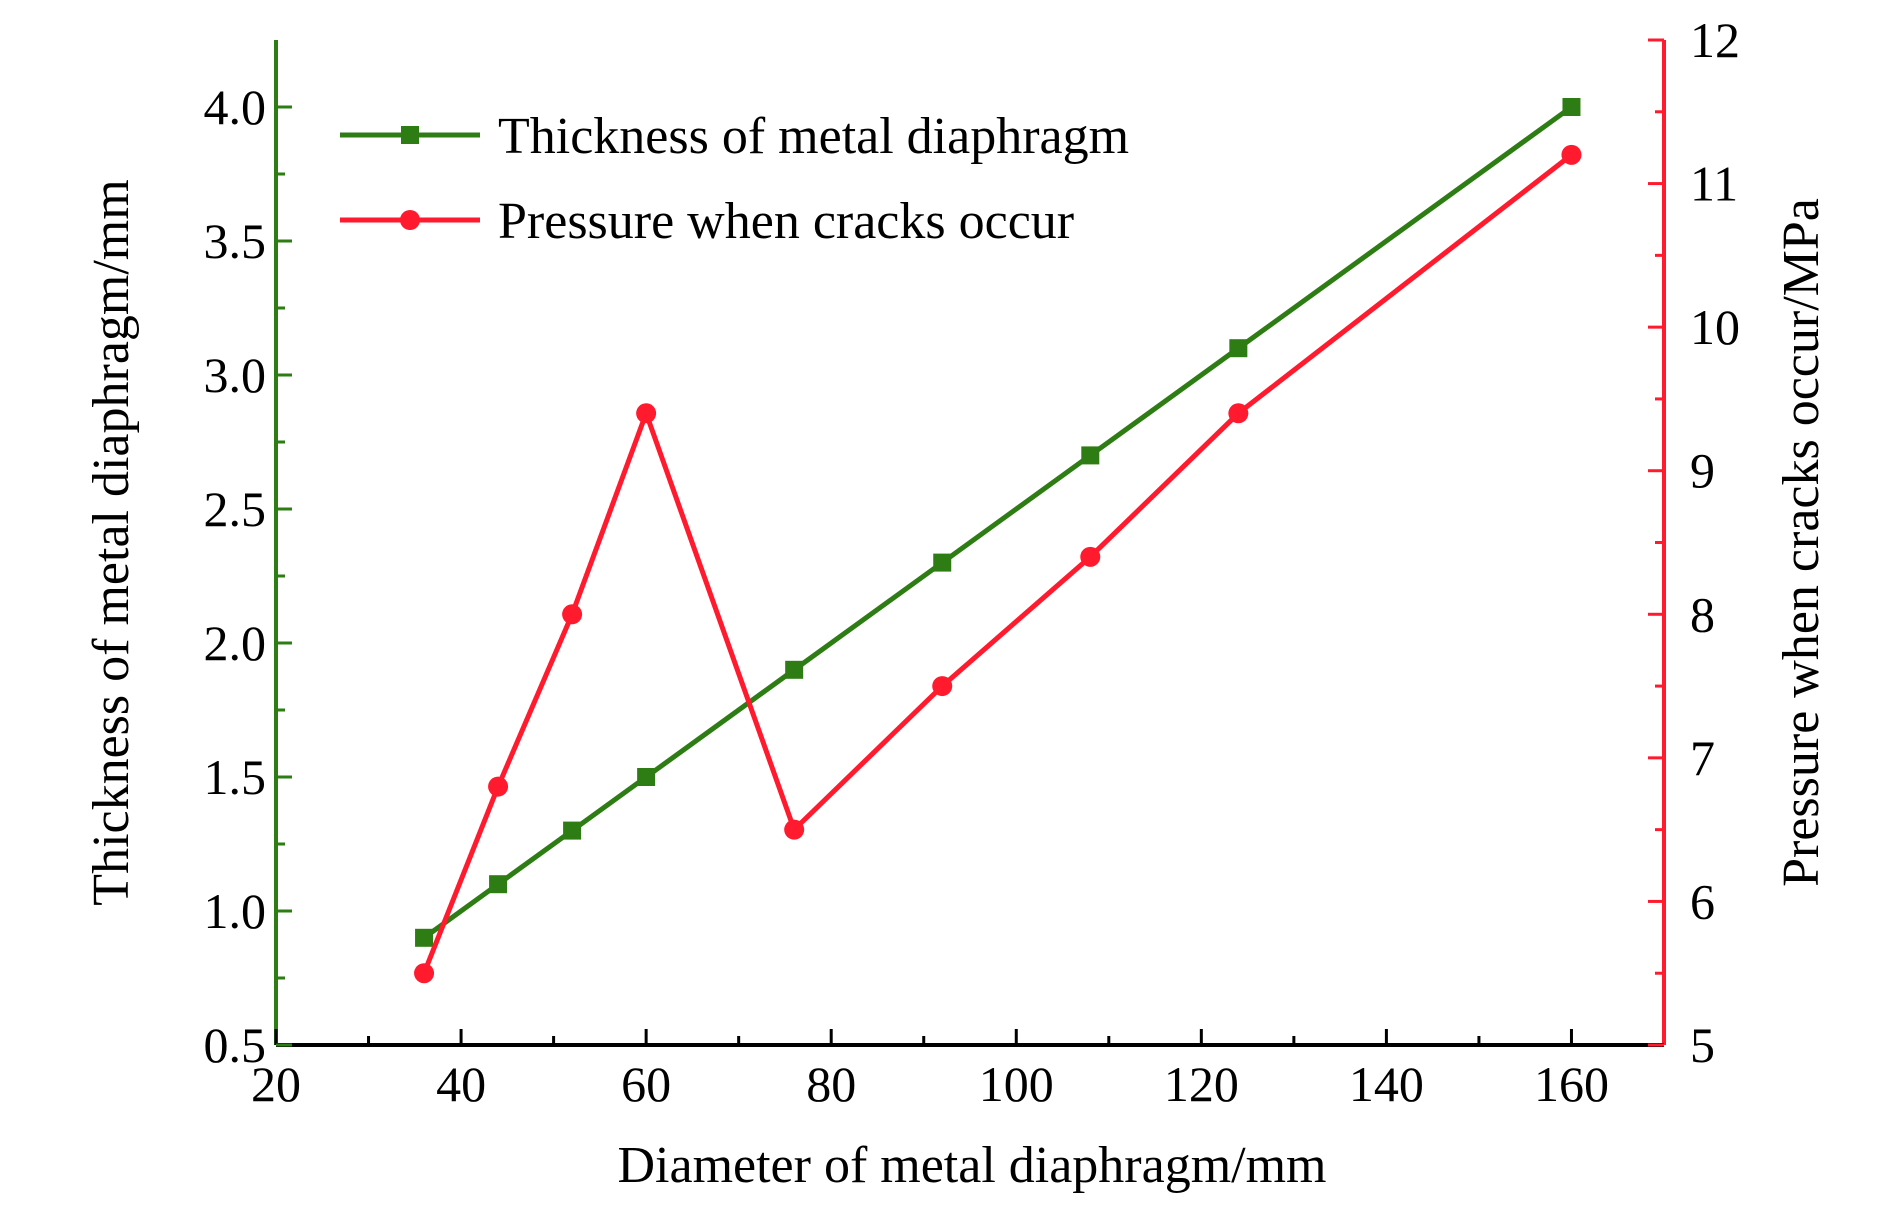 The width and height of the screenshot is (1890, 1205). Describe the element at coordinates (235, 107) in the screenshot. I see `y-left-tick-label: 4.0` at that location.